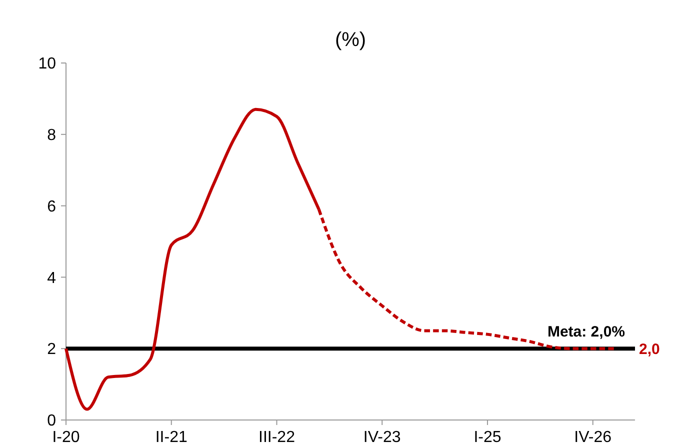  What do you see at coordinates (51, 349) in the screenshot?
I see `y-tick-label: 2` at bounding box center [51, 349].